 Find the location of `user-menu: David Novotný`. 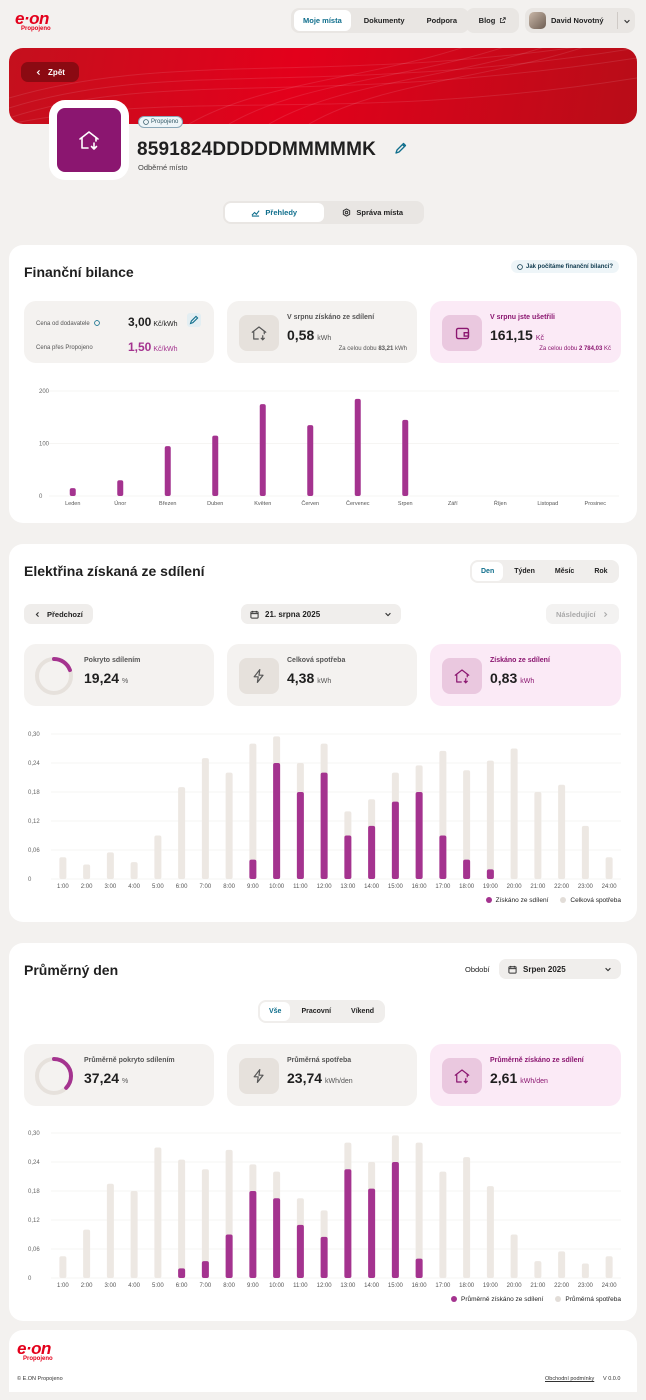

user-menu: David Novotný is located at coordinates (580, 20).